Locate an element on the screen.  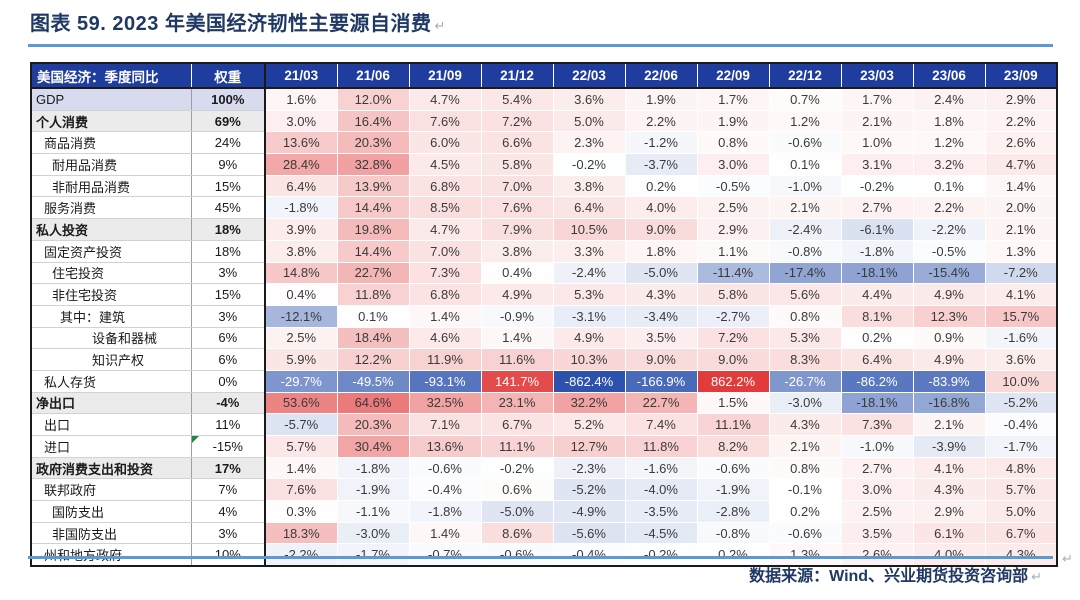
row-label-cell: 政府消费支出和投资 is located at coordinates (111, 468).